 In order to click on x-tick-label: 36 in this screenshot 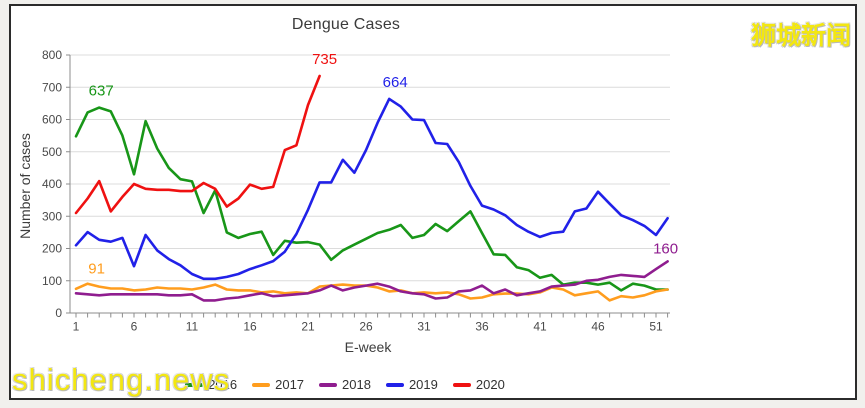, I will do `click(482, 327)`.